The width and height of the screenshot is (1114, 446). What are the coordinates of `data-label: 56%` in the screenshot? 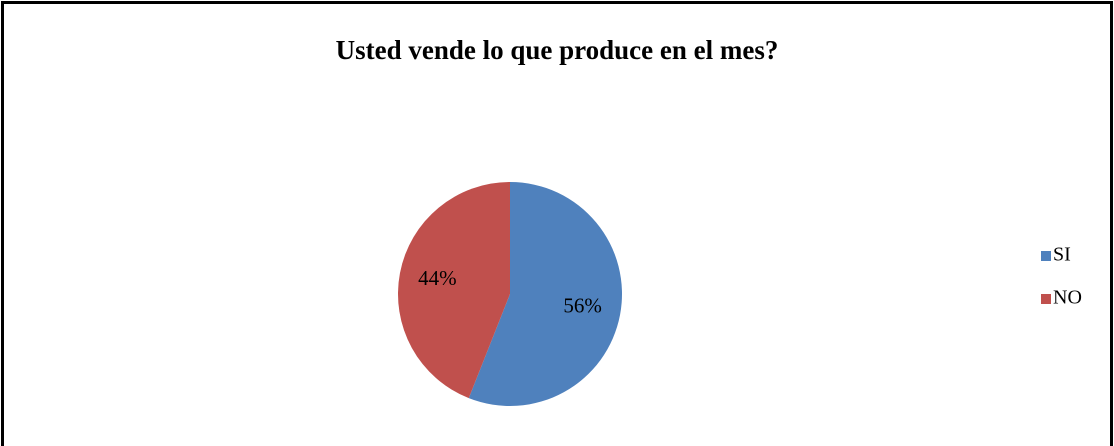 It's located at (582, 306).